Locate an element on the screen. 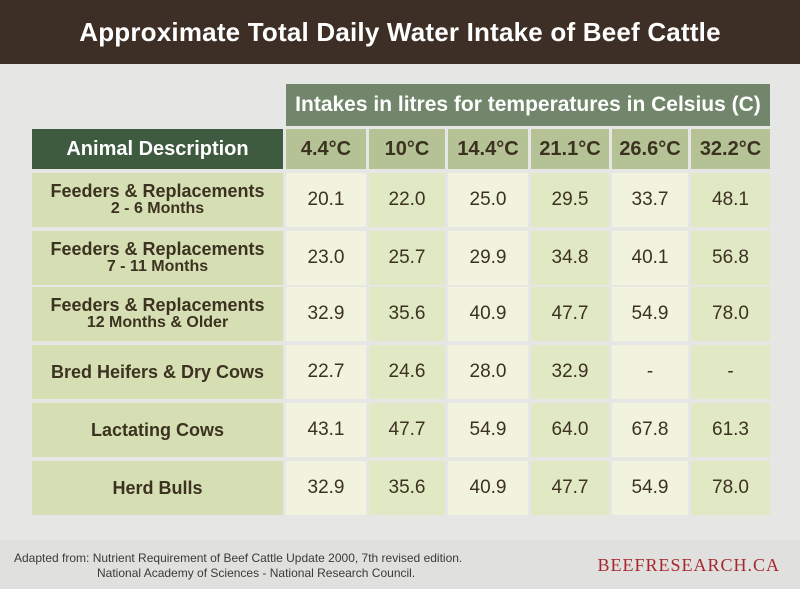  brand-link: BEEFRESEARCH.CA is located at coordinates (688, 565).